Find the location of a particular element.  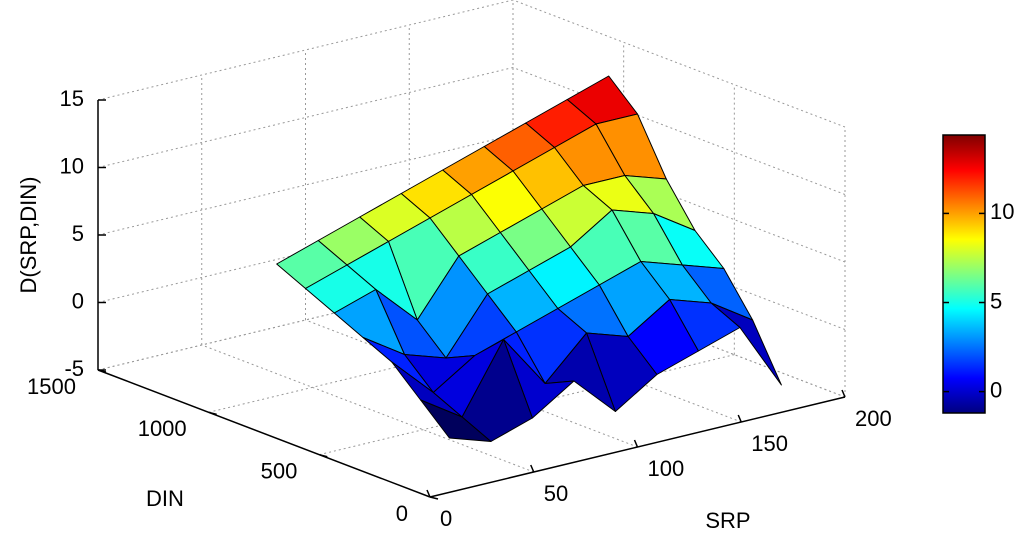

colorbar-tick-label: 5 is located at coordinates (996, 300).